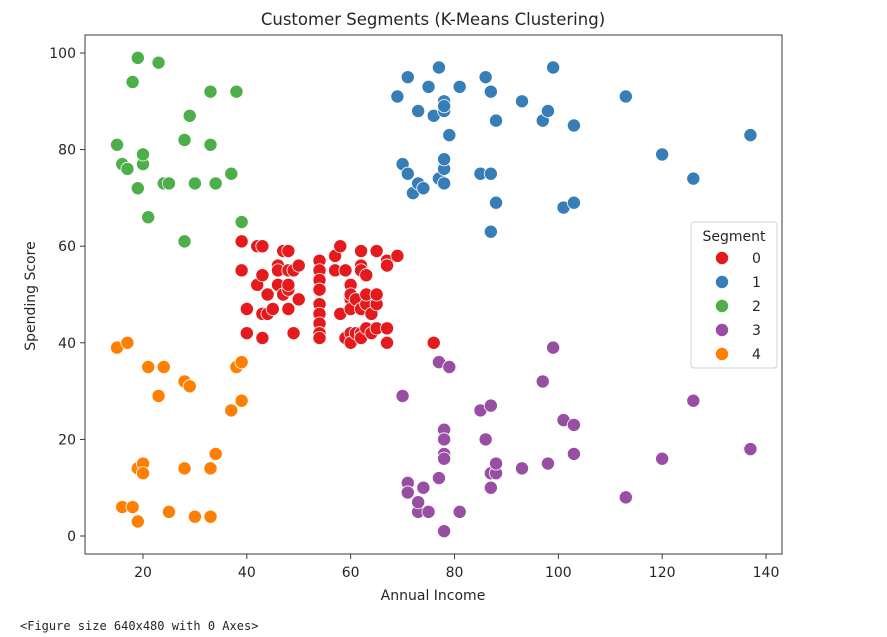 This screenshot has height=637, width=887. What do you see at coordinates (139, 626) in the screenshot?
I see `figure-size-caption: <Figure size 640x480 with 0 Axes>` at bounding box center [139, 626].